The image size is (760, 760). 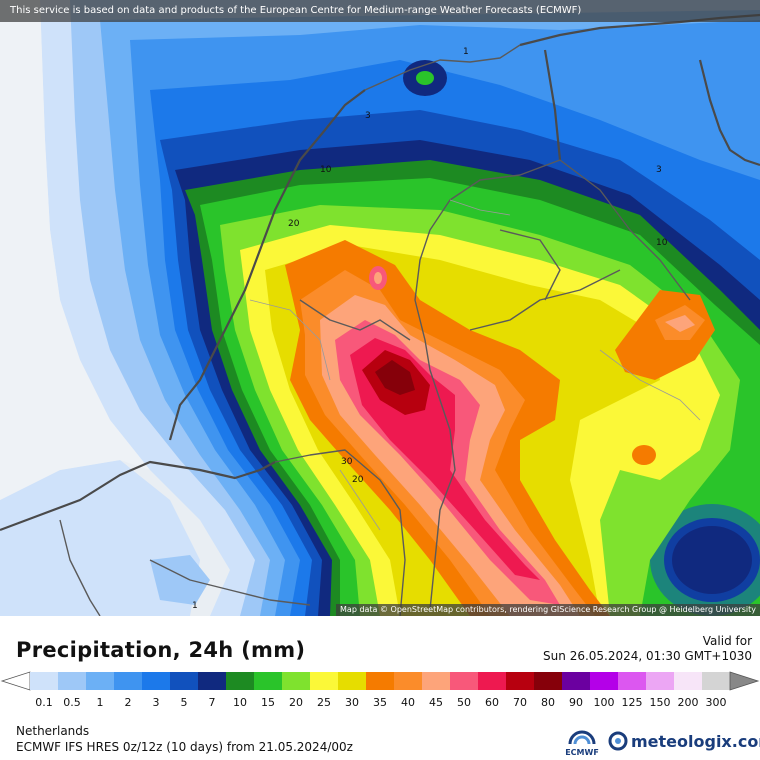 What do you see at coordinates (195, 606) in the screenshot?
I see `contour-label-1-south: 1` at bounding box center [195, 606].